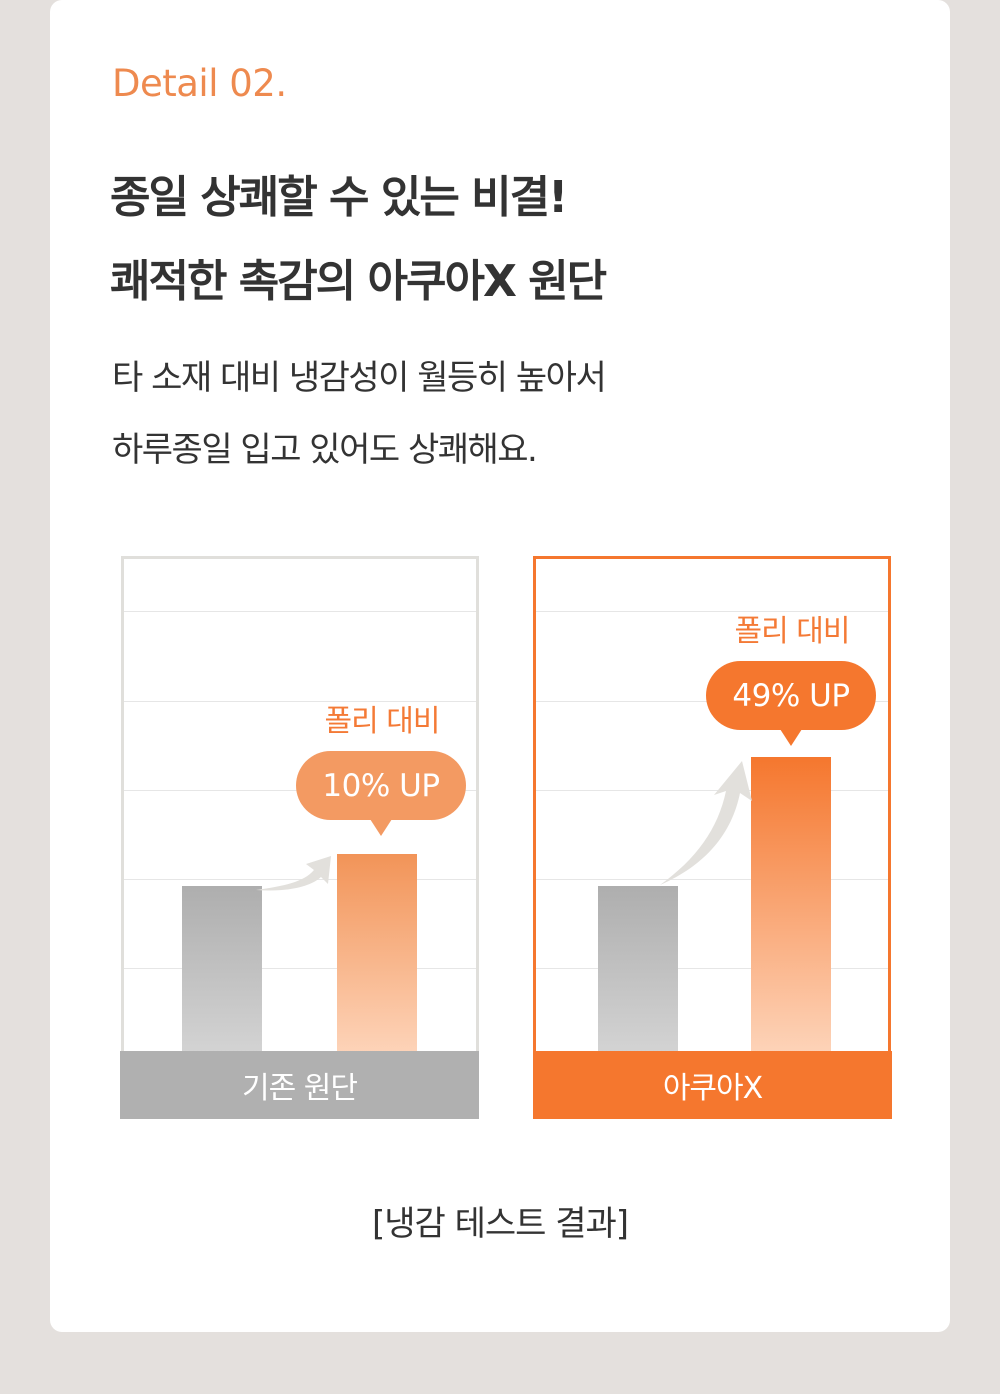 Image resolution: width=1000 pixels, height=1394 pixels. I want to click on headline-line-1: 종일 상쾌할 수 있는 비결!, so click(339, 197).